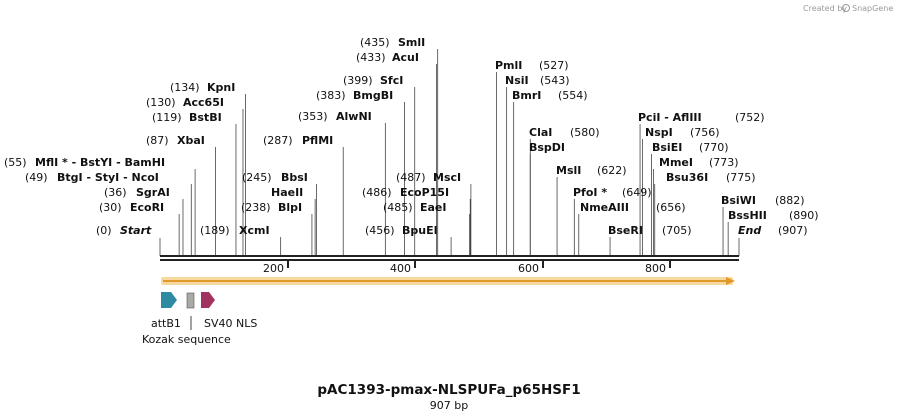  I want to click on site-bmgbi: BmgBI, so click(373, 95).